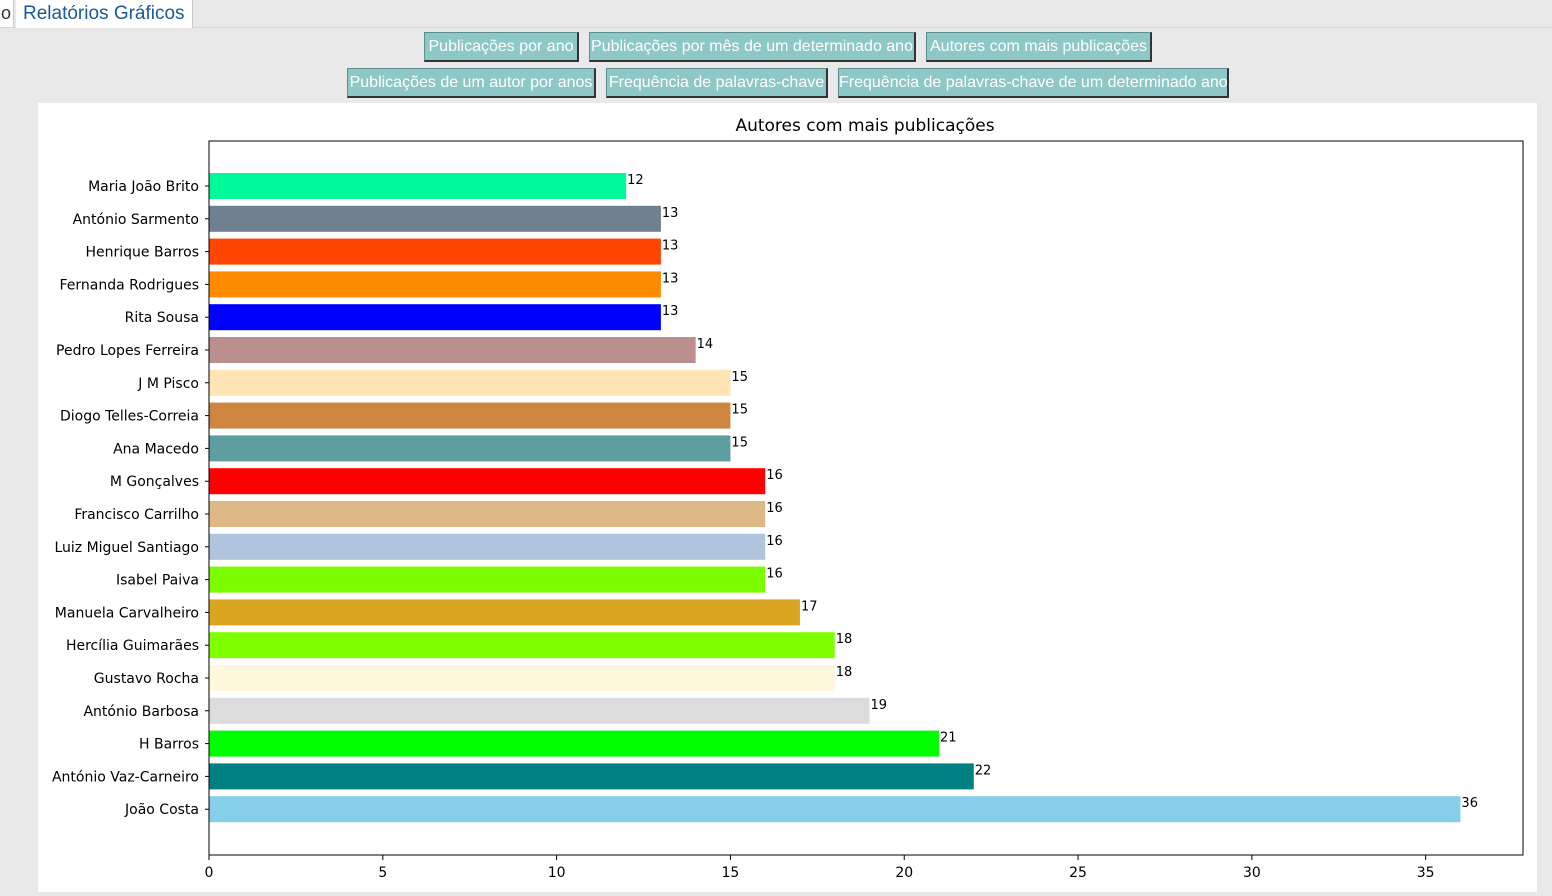 This screenshot has width=1552, height=896. I want to click on publicacoes-por-ano-button: Publicações por ano, so click(501, 47).